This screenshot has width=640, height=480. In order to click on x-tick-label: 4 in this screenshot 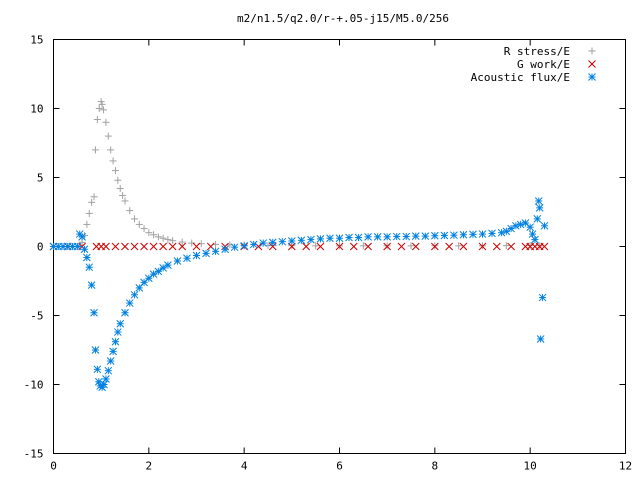, I will do `click(244, 466)`.